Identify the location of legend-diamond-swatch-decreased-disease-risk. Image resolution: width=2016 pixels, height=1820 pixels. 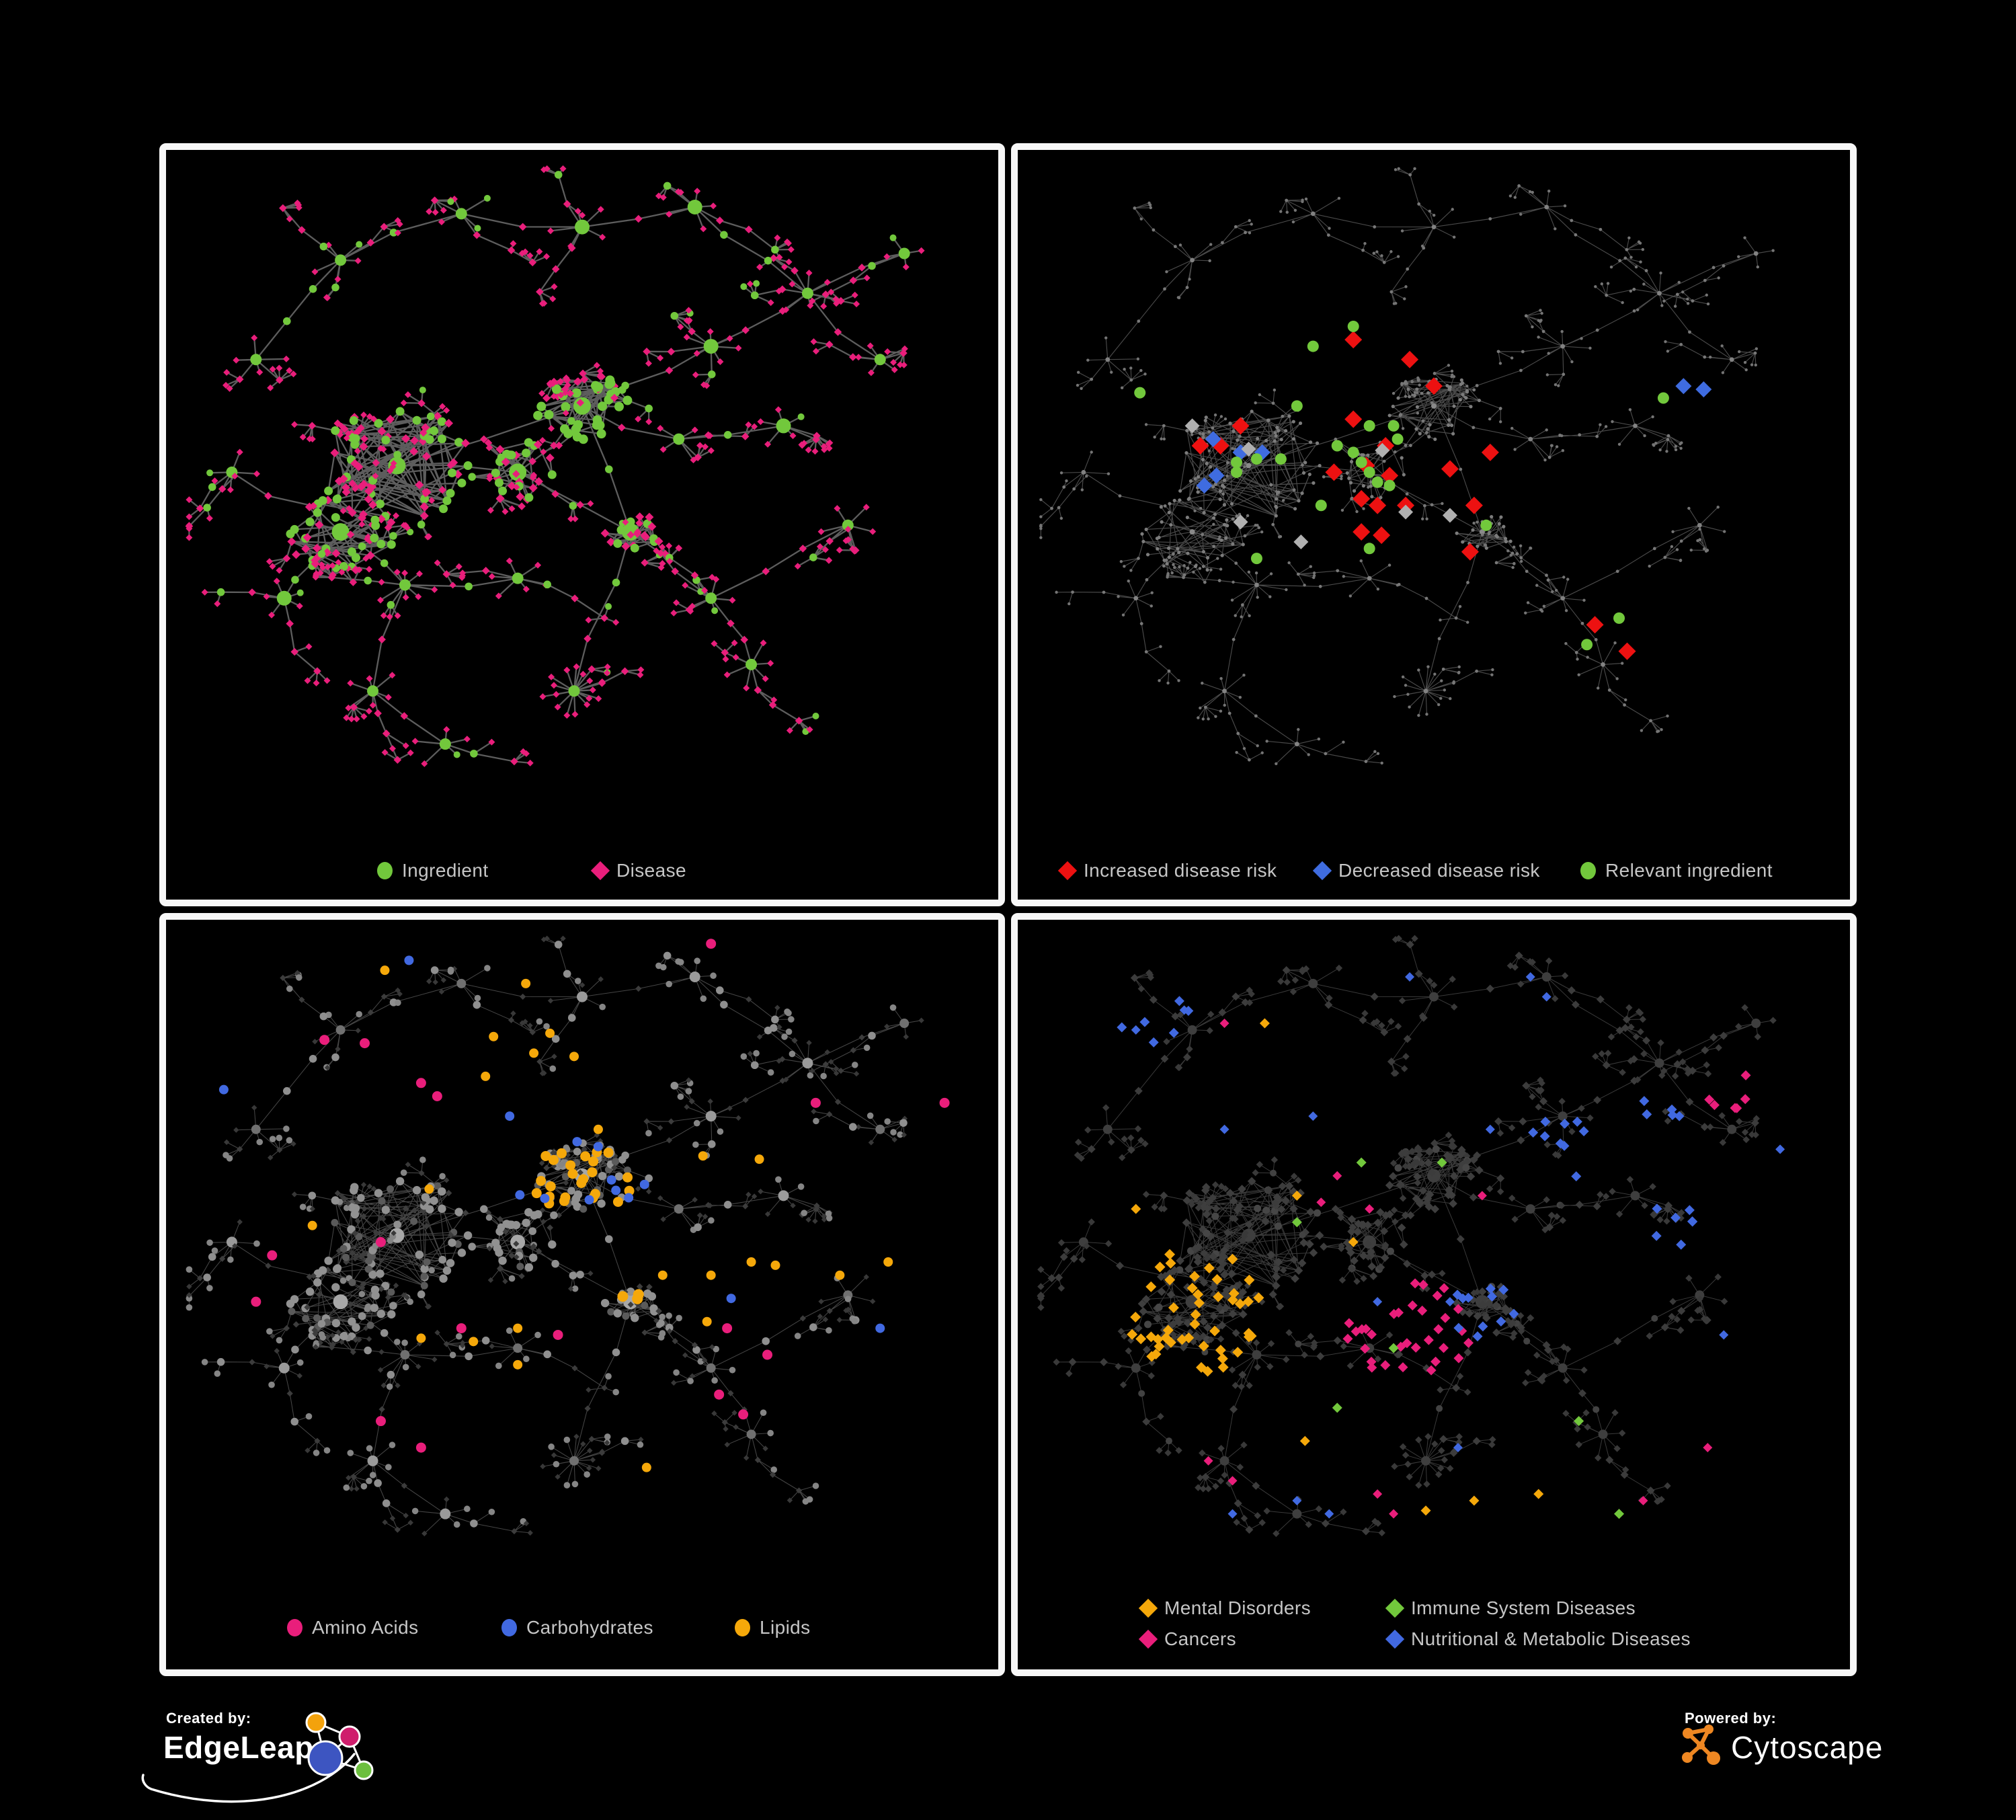
(1322, 871).